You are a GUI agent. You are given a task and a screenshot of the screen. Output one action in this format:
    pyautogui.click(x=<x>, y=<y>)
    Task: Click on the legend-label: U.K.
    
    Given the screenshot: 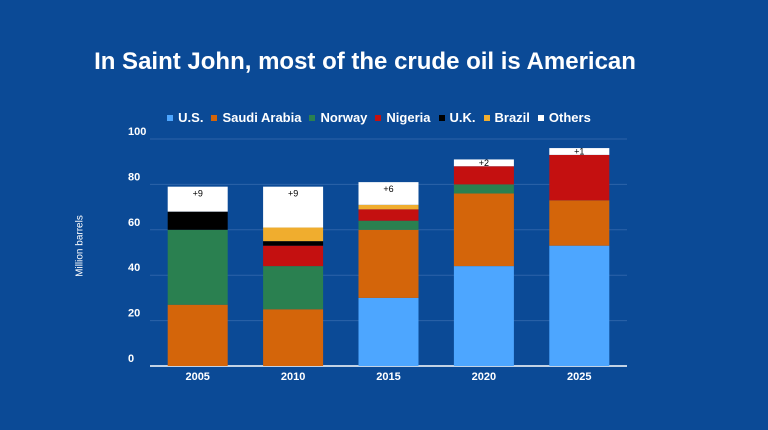 What is the action you would take?
    pyautogui.click(x=462, y=117)
    